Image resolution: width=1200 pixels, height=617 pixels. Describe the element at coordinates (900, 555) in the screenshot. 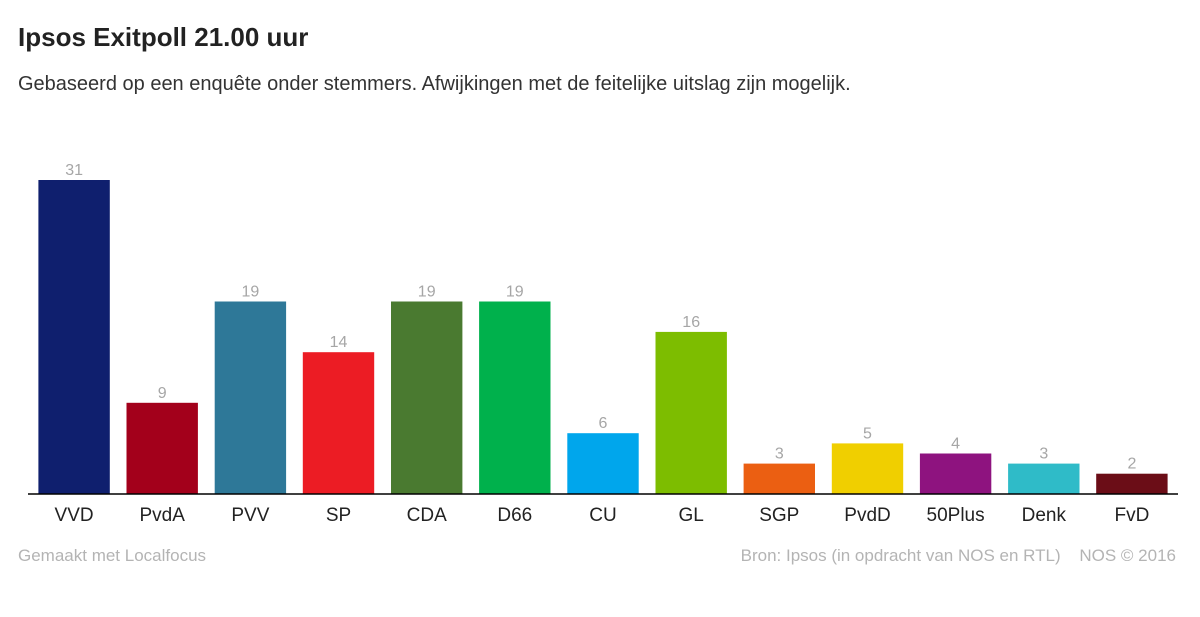

I see `source-text: Bron: Ipsos (in opdracht van NOS en RTL)` at that location.